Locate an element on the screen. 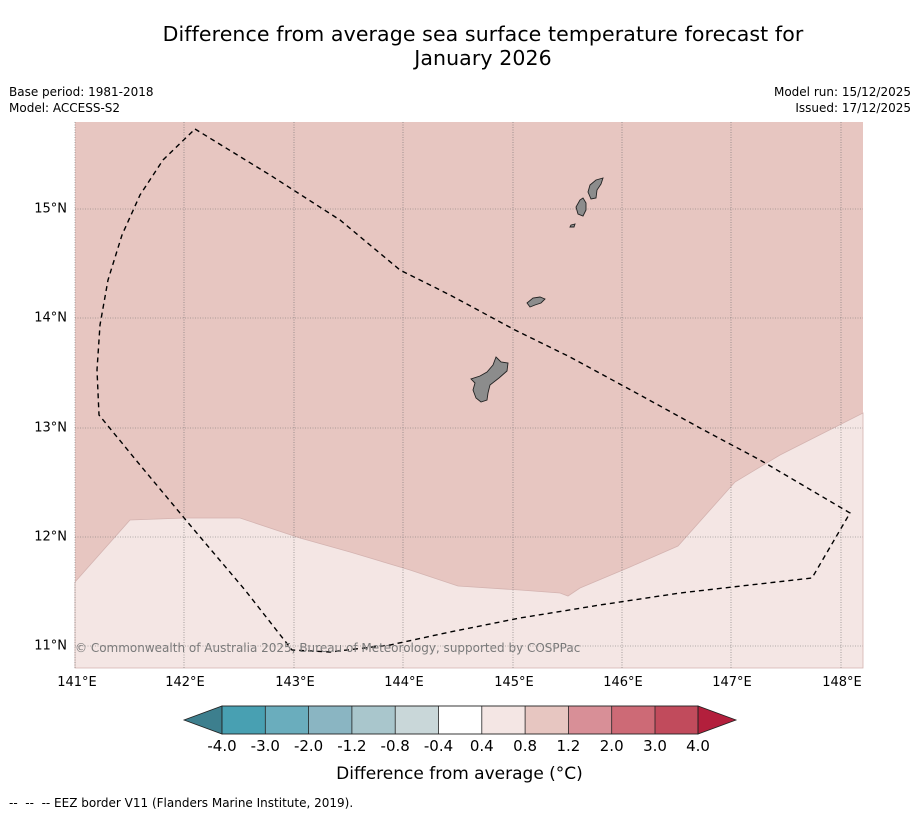 This screenshot has height=816, width=919. lat-label-15n: 15°N is located at coordinates (50, 209).